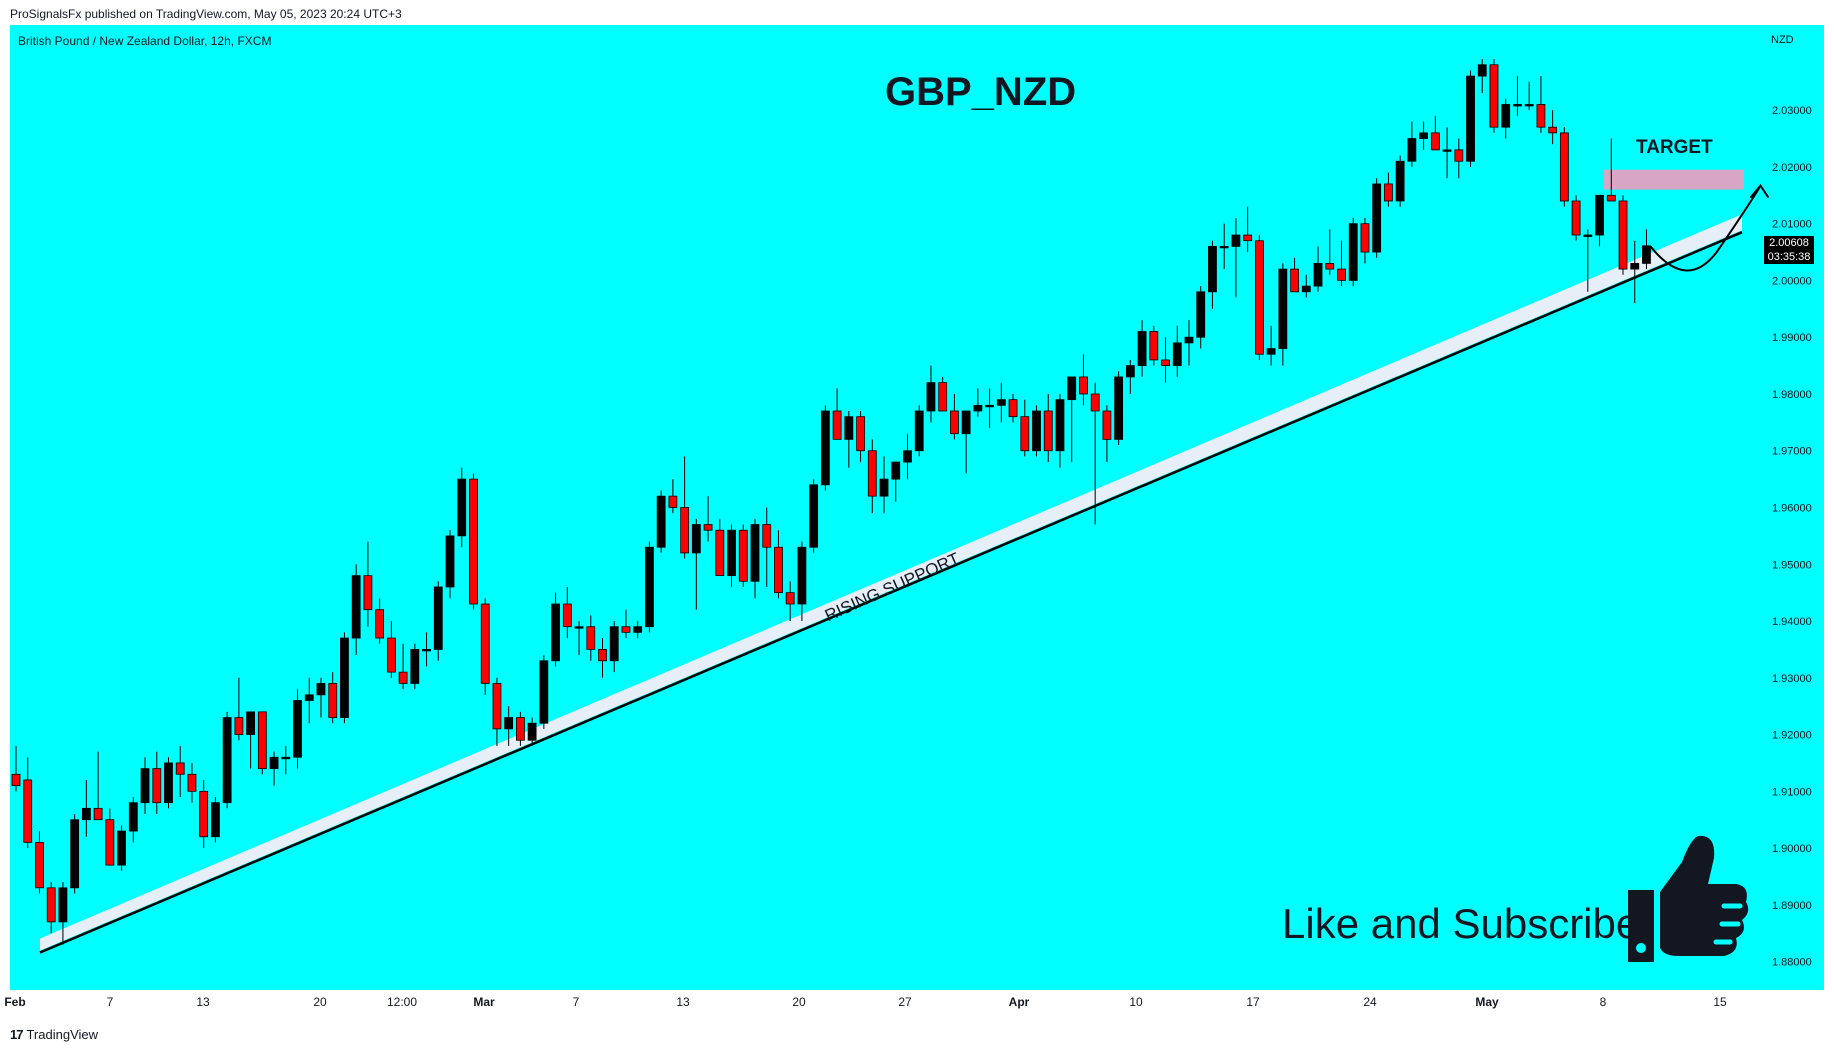 This screenshot has width=1834, height=1050. I want to click on price-tick-label: 1.95000, so click(1792, 565).